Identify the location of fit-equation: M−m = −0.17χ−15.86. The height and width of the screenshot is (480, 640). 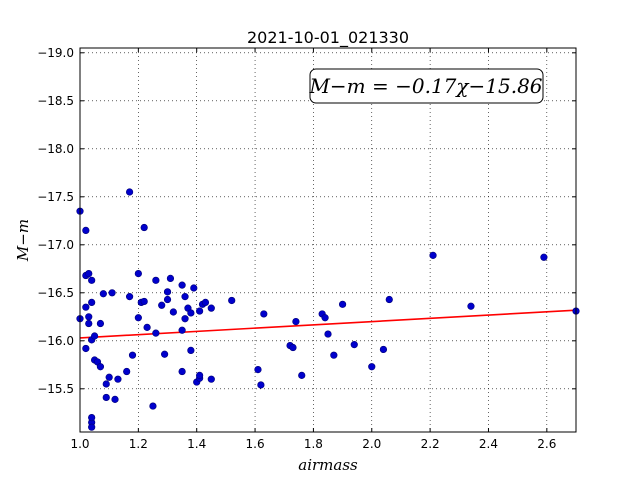
(425, 86).